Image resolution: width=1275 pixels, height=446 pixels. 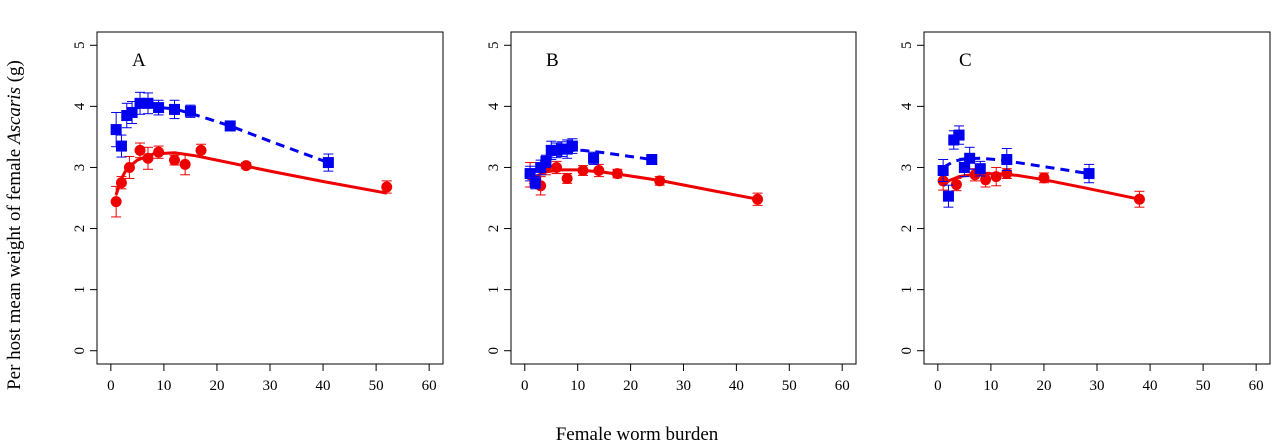 What do you see at coordinates (637, 434) in the screenshot?
I see `x-axis-title: Female worm burden` at bounding box center [637, 434].